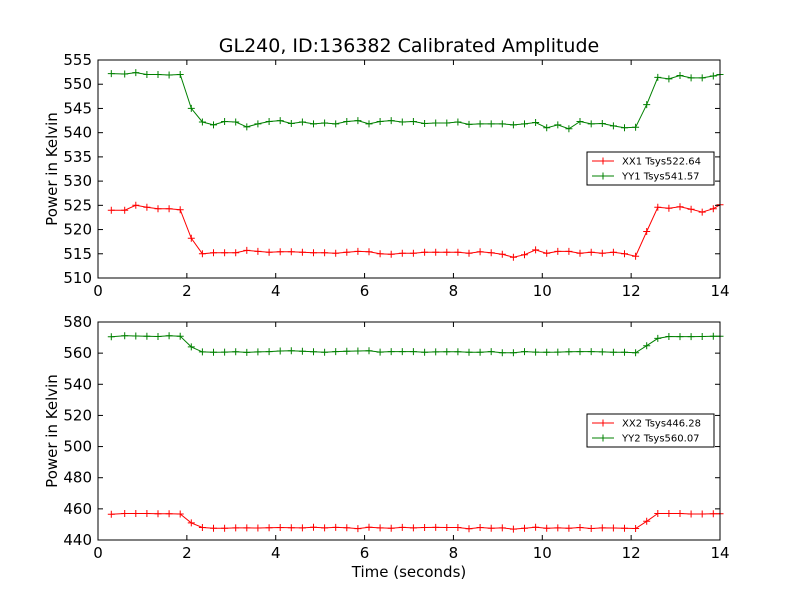 The height and width of the screenshot is (600, 800). What do you see at coordinates (454, 553) in the screenshot?
I see `x-tick-label: 8` at bounding box center [454, 553].